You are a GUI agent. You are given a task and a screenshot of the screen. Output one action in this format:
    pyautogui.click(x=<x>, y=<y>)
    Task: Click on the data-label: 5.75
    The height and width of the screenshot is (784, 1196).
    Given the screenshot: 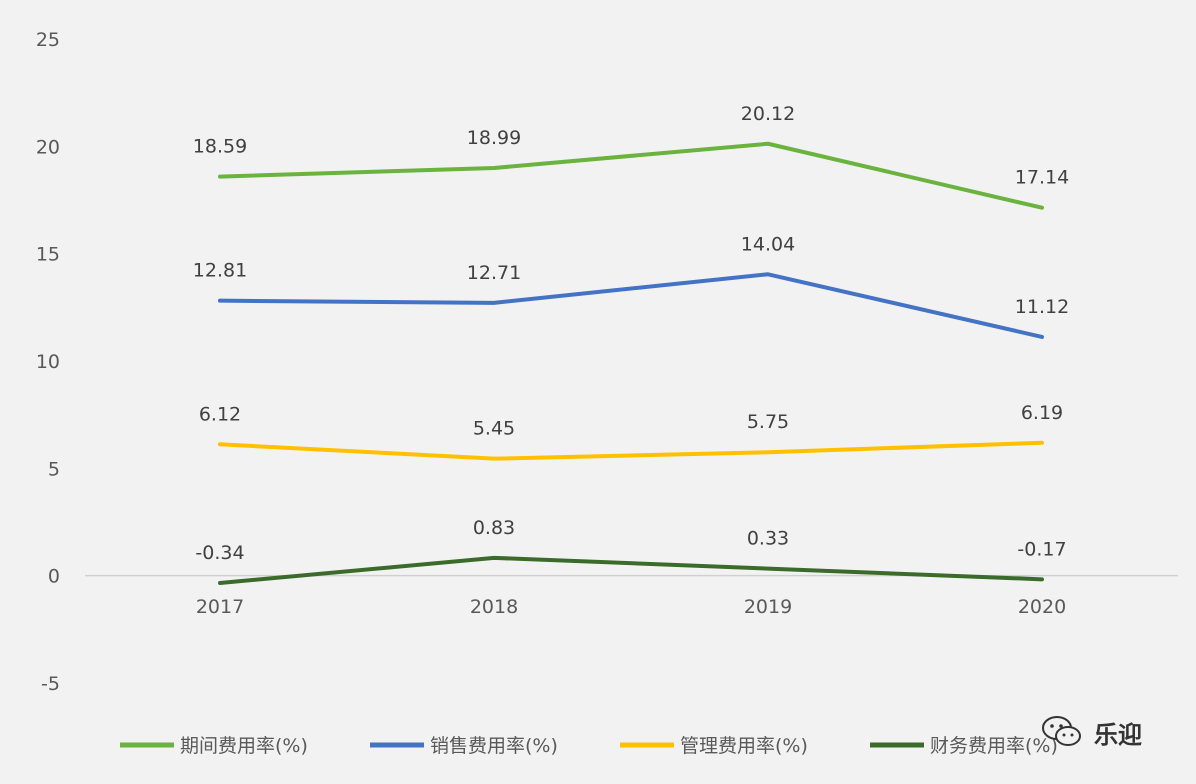 What is the action you would take?
    pyautogui.click(x=768, y=422)
    